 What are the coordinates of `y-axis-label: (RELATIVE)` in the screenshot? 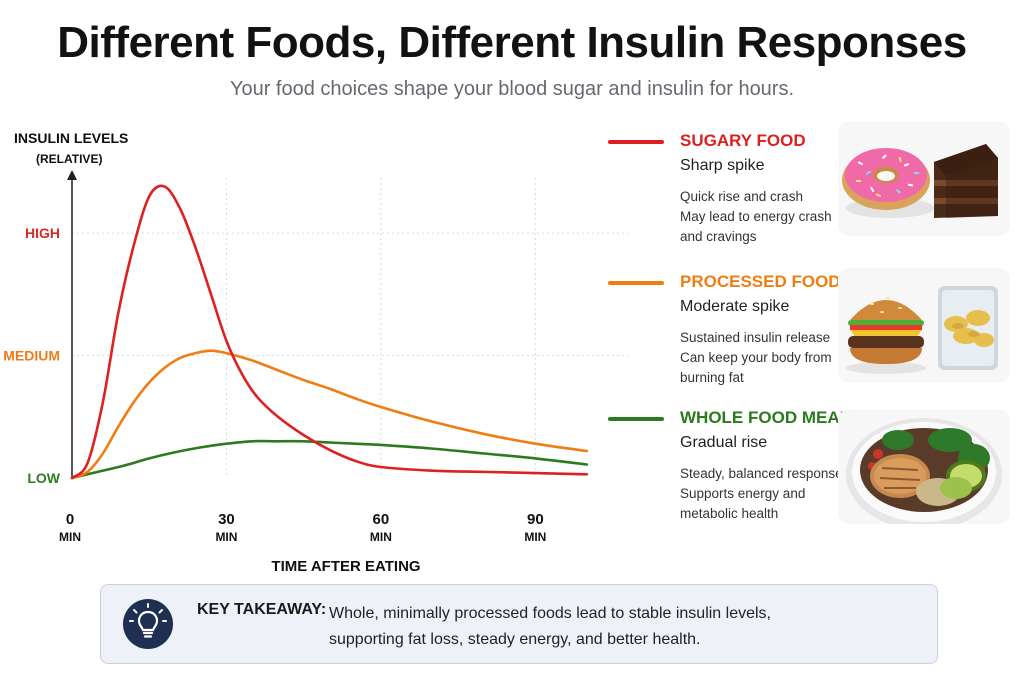 It's located at (69, 159).